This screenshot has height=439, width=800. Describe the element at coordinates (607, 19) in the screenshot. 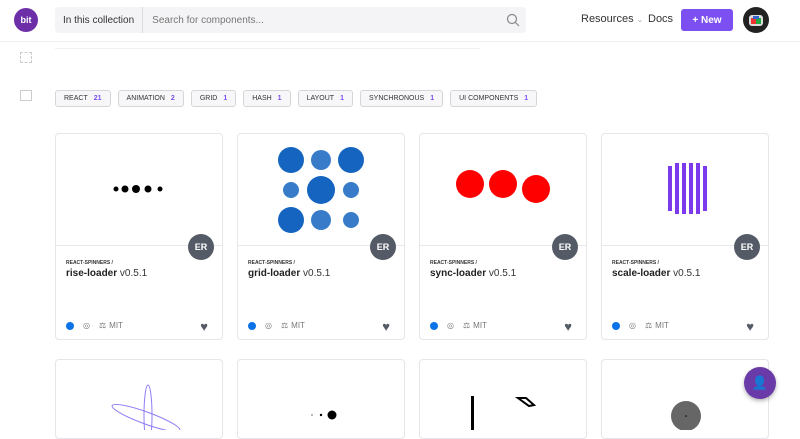

I see `resources-label: Resources` at that location.